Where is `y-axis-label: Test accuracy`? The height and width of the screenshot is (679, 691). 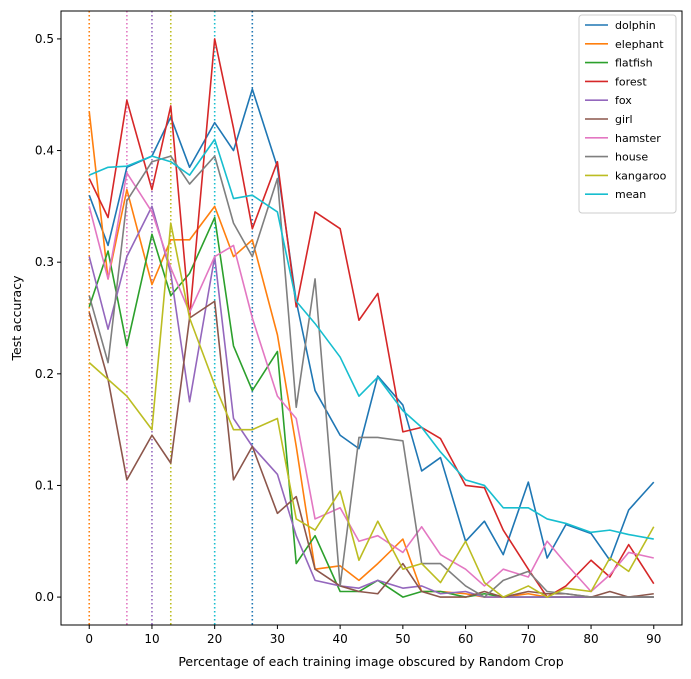
y-axis-label: Test accuracy is located at coordinates (16, 318).